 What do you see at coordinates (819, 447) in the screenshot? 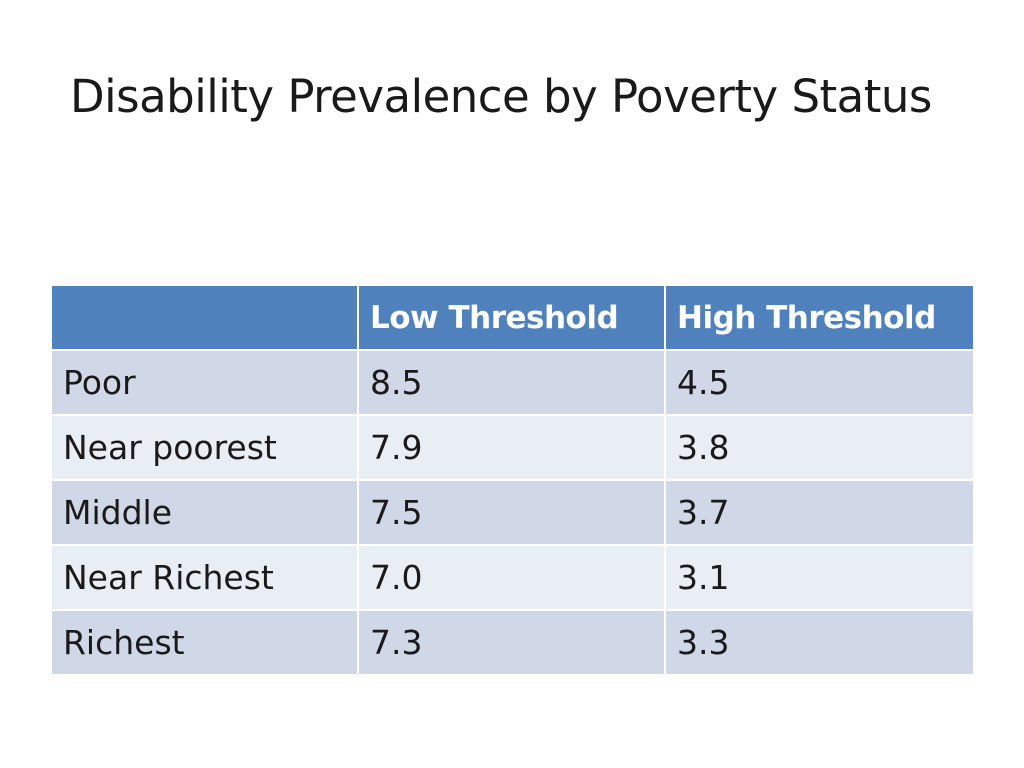
I see `high-threshold-value: 3.8` at bounding box center [819, 447].